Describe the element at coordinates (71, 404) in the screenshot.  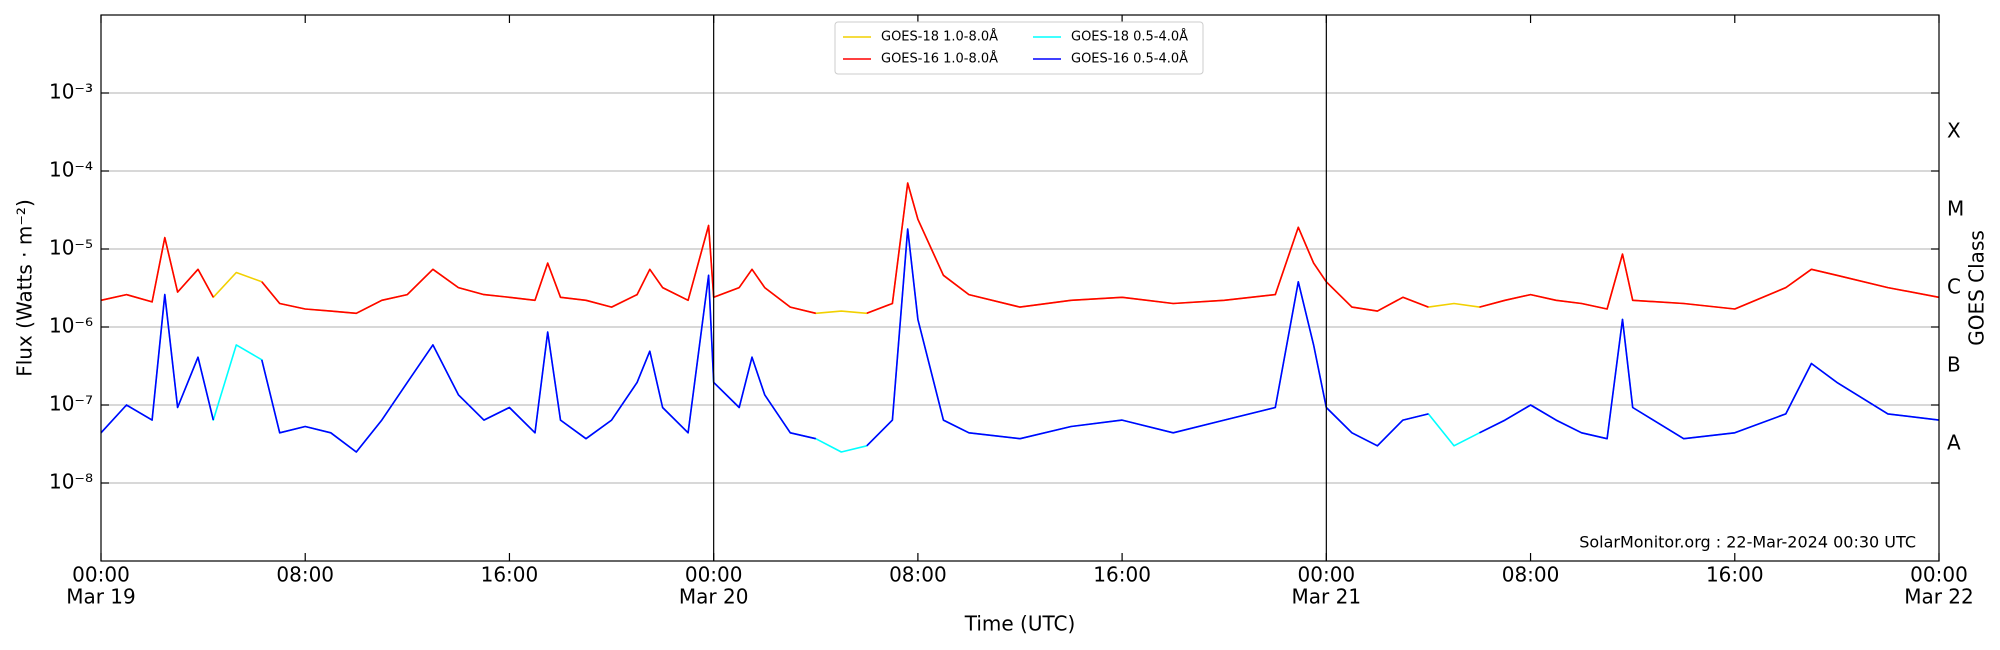
I see `y-tick-label: 10⁻⁷` at that location.